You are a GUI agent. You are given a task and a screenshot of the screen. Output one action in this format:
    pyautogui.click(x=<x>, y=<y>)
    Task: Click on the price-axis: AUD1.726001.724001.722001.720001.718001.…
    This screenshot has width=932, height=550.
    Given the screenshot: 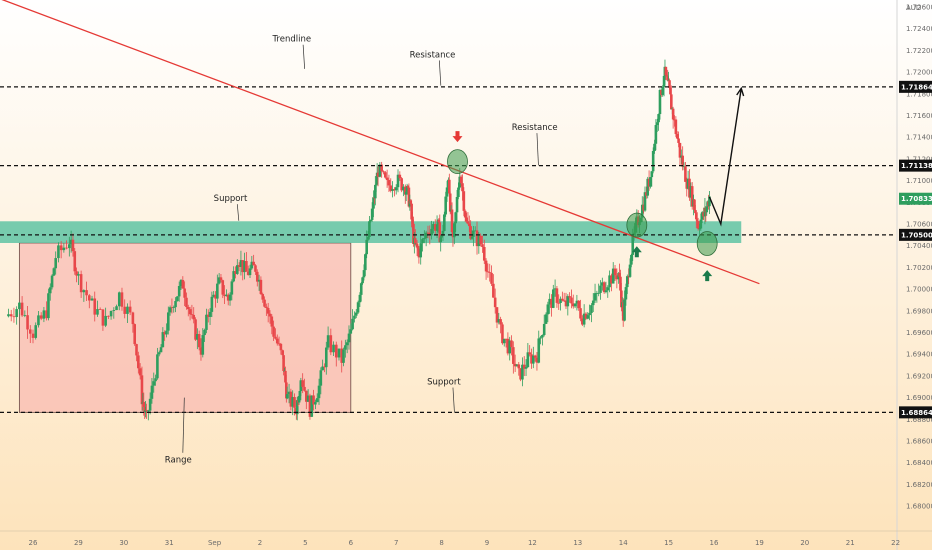 What is the action you would take?
    pyautogui.click(x=914, y=275)
    